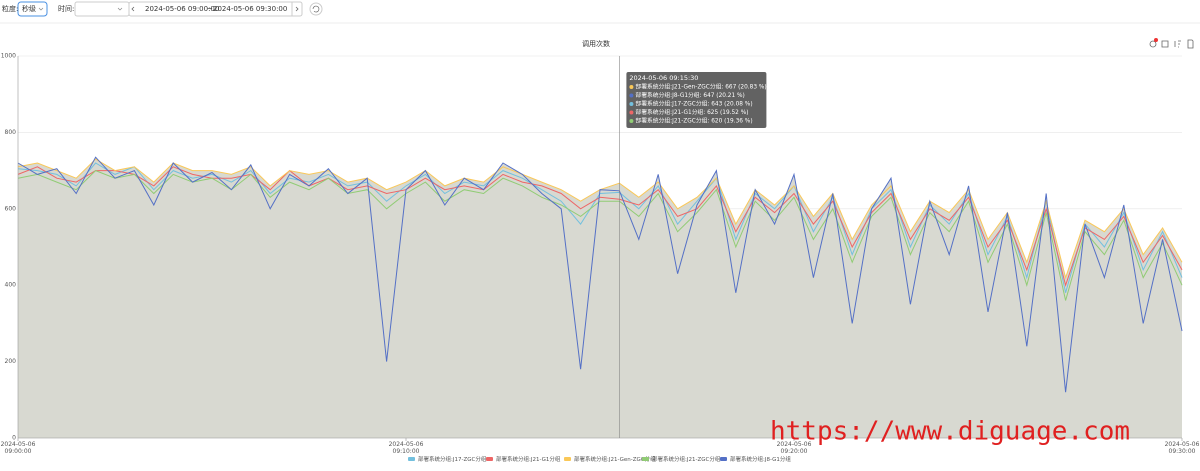 This screenshot has width=1200, height=471. I want to click on refresh-button, so click(316, 9).